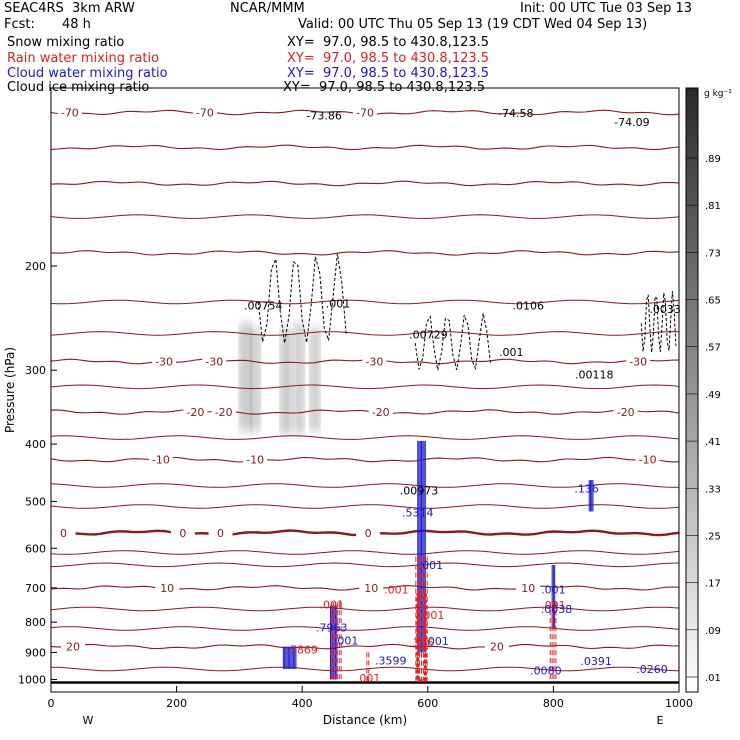 The image size is (740, 740). I want to click on colorbar-tick-label-11: .01, so click(713, 678).